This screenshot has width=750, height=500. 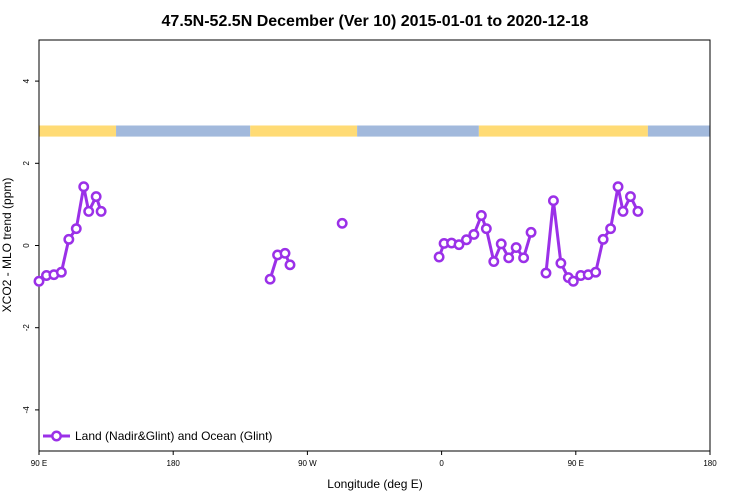 What do you see at coordinates (173, 436) in the screenshot?
I see `legend-label: Land (Nadir&Glint) and Ocean (Glint)` at bounding box center [173, 436].